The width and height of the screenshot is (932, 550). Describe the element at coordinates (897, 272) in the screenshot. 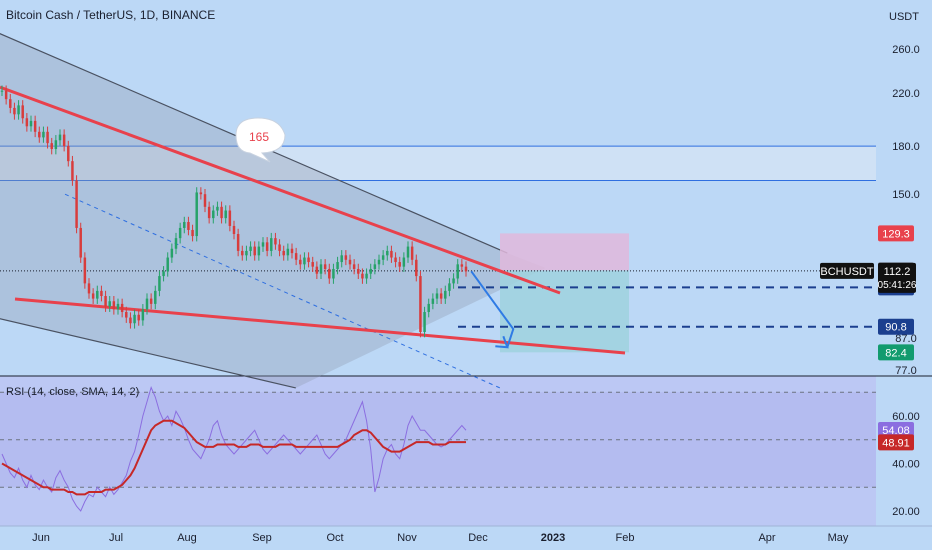

I see `last-price-label: 112.2` at that location.